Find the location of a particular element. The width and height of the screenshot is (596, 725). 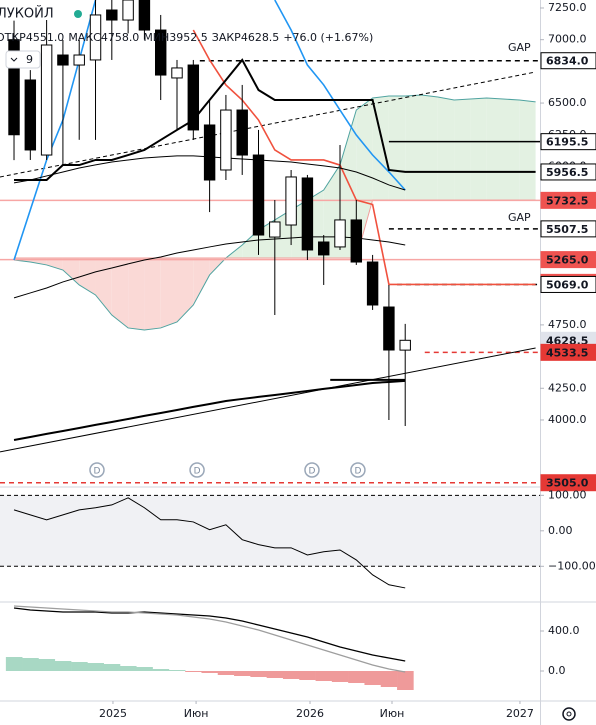

cci-pane is located at coordinates (270, 541).